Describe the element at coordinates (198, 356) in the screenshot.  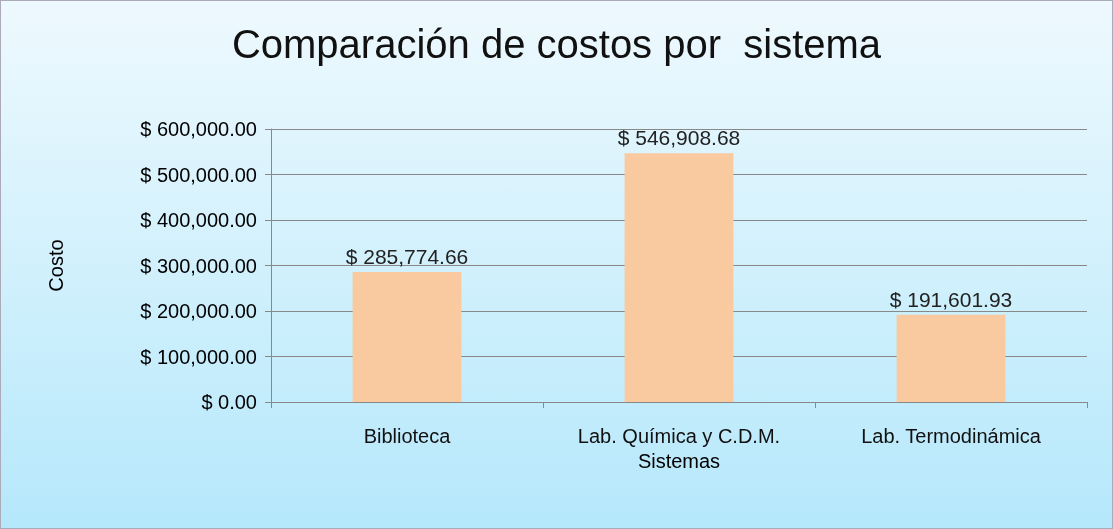
I see `y-tick-label: $ 100,000.00` at that location.